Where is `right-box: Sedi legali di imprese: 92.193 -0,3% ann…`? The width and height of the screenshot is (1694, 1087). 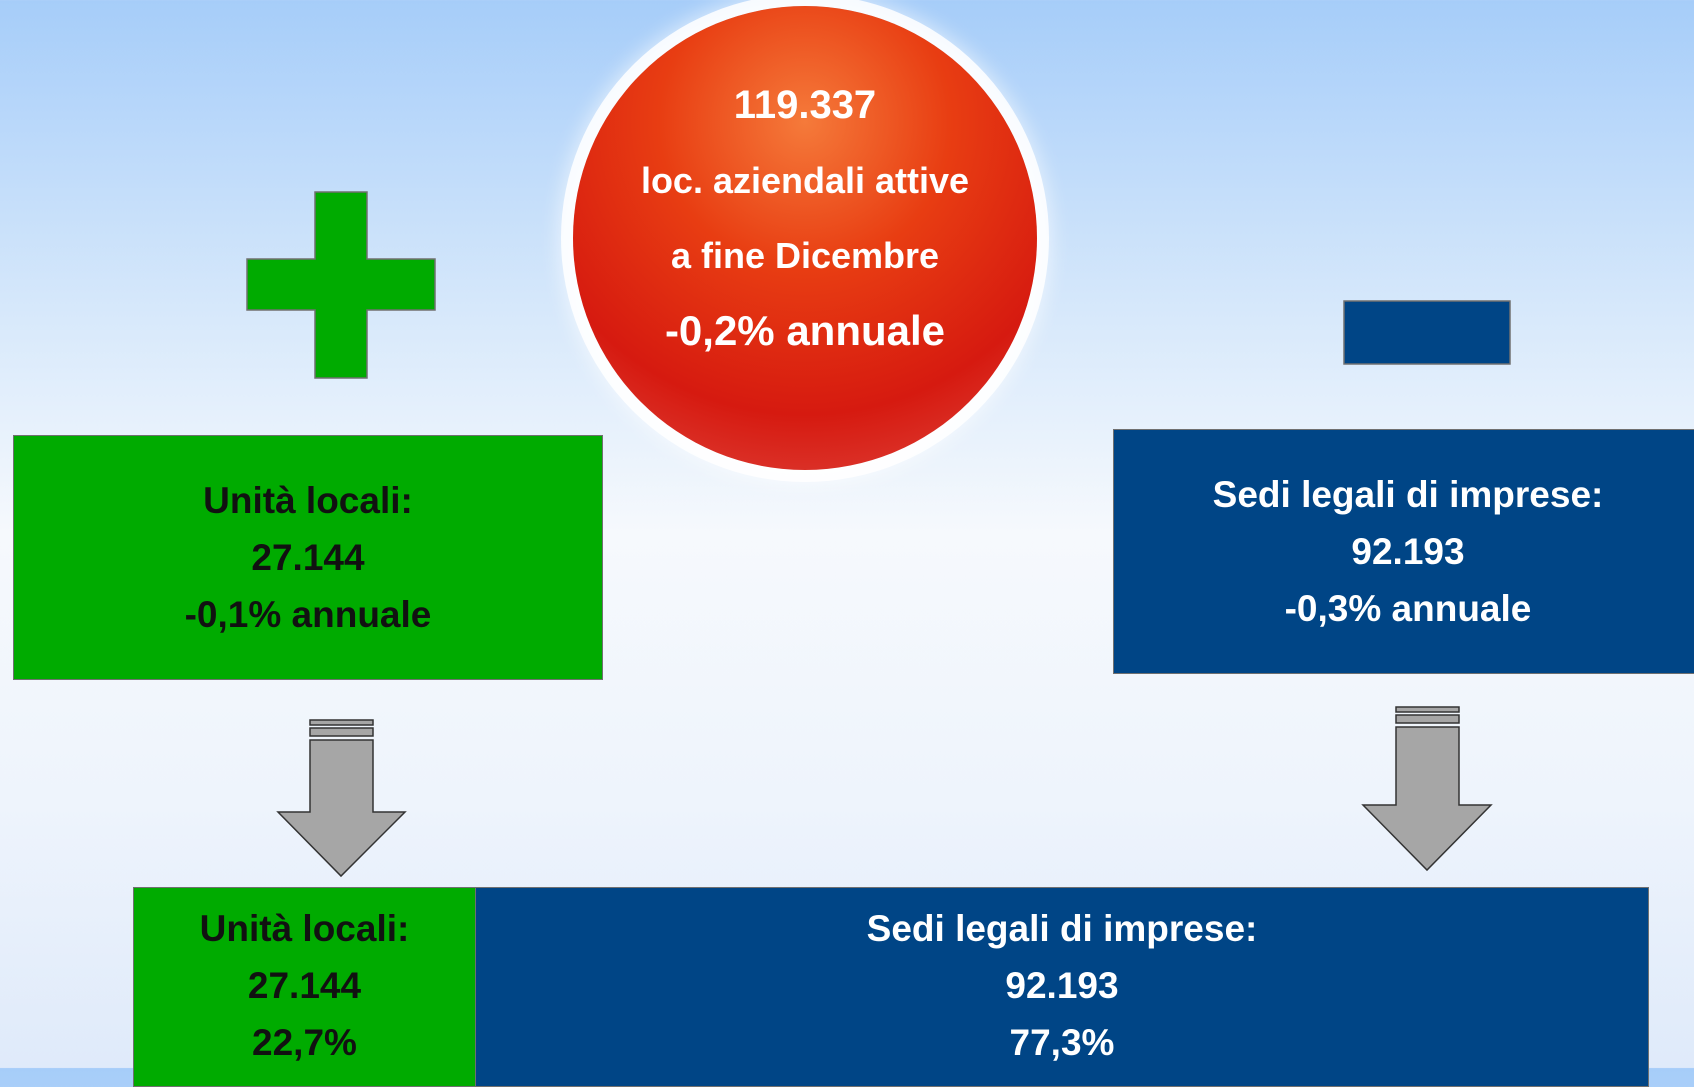
right-box: Sedi legali di imprese: 92.193 -0,3% ann… is located at coordinates (1403, 551).